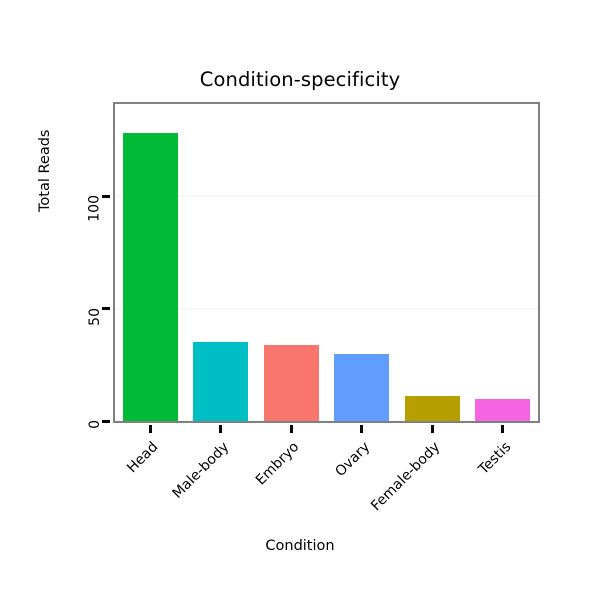  Describe the element at coordinates (353, 459) in the screenshot. I see `x-tick-label: Ovary` at that location.